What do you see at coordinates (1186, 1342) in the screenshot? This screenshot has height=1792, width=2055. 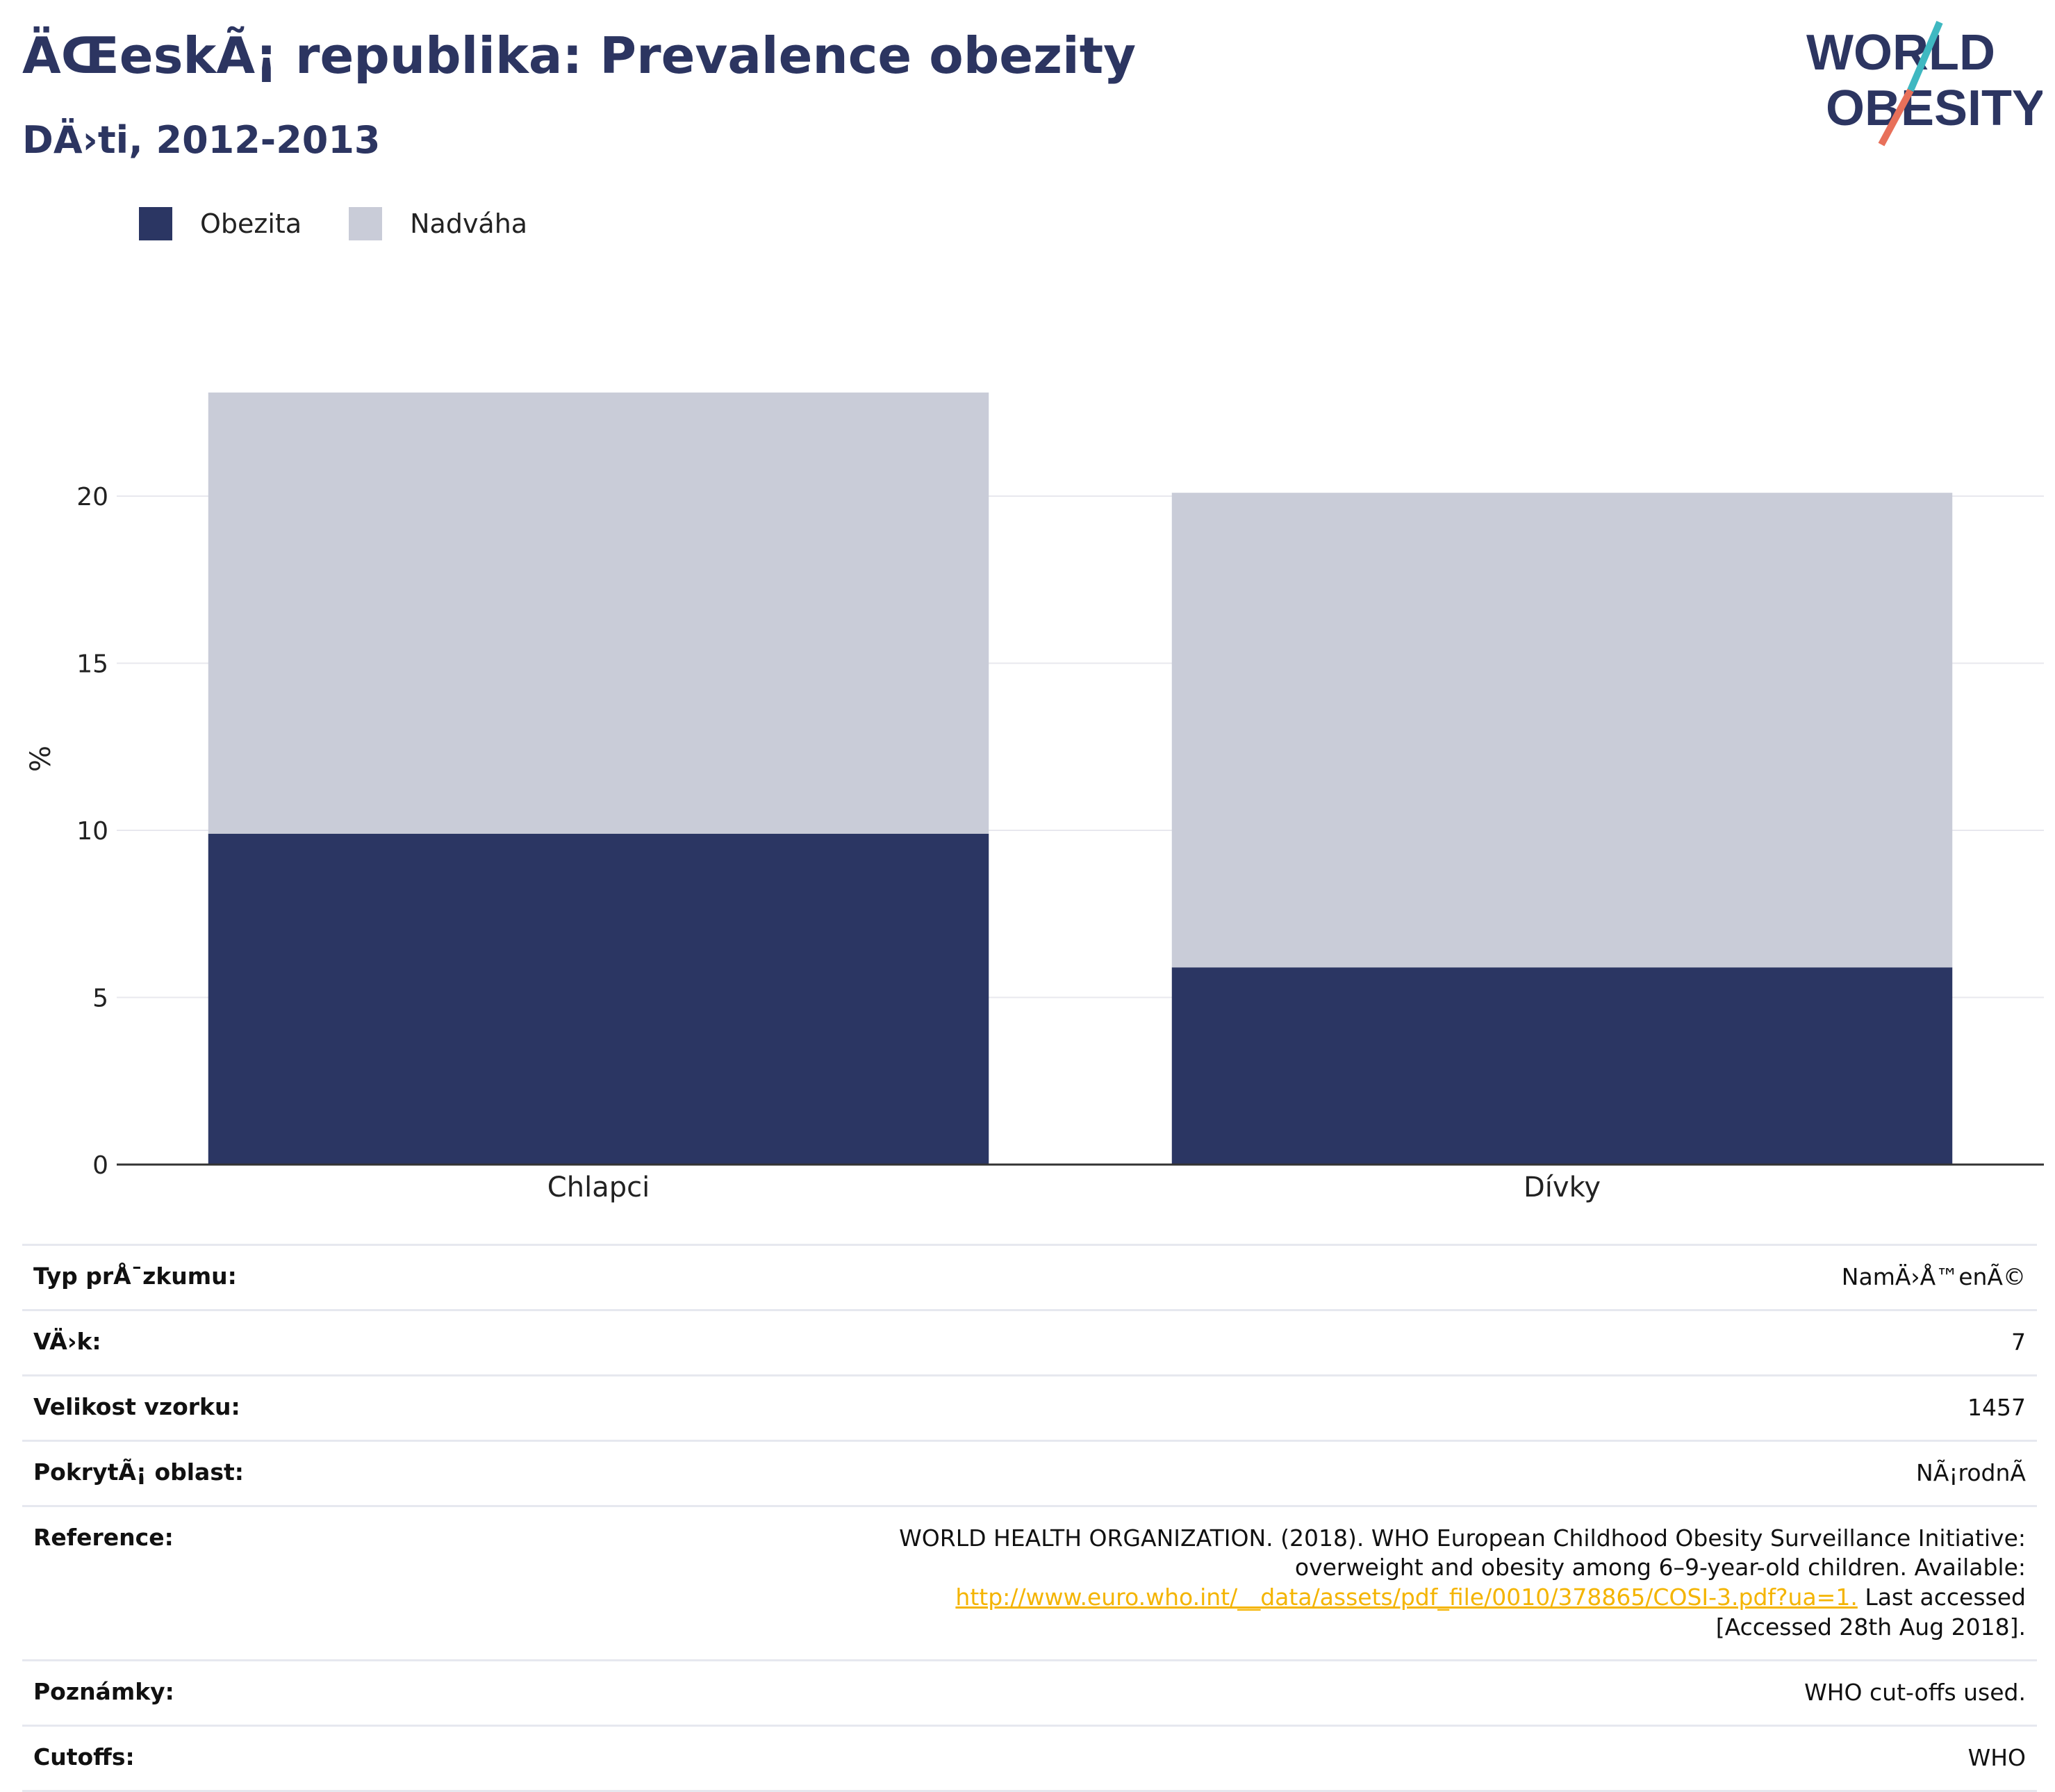 I see `age-value: 7` at bounding box center [1186, 1342].